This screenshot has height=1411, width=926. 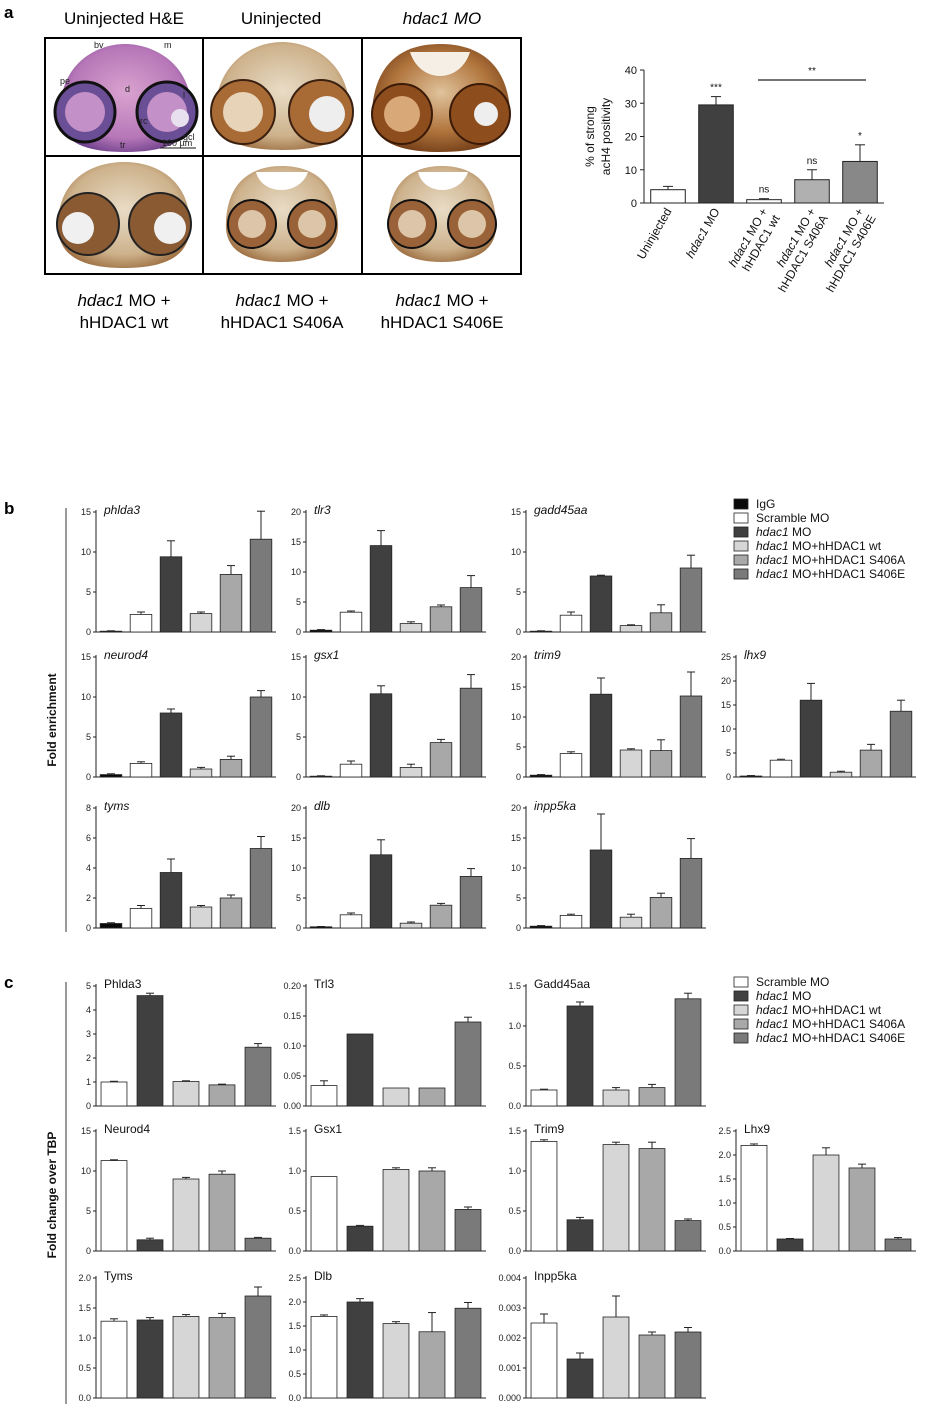 What do you see at coordinates (121, 510) in the screenshot?
I see `chart-title: phlda3` at bounding box center [121, 510].